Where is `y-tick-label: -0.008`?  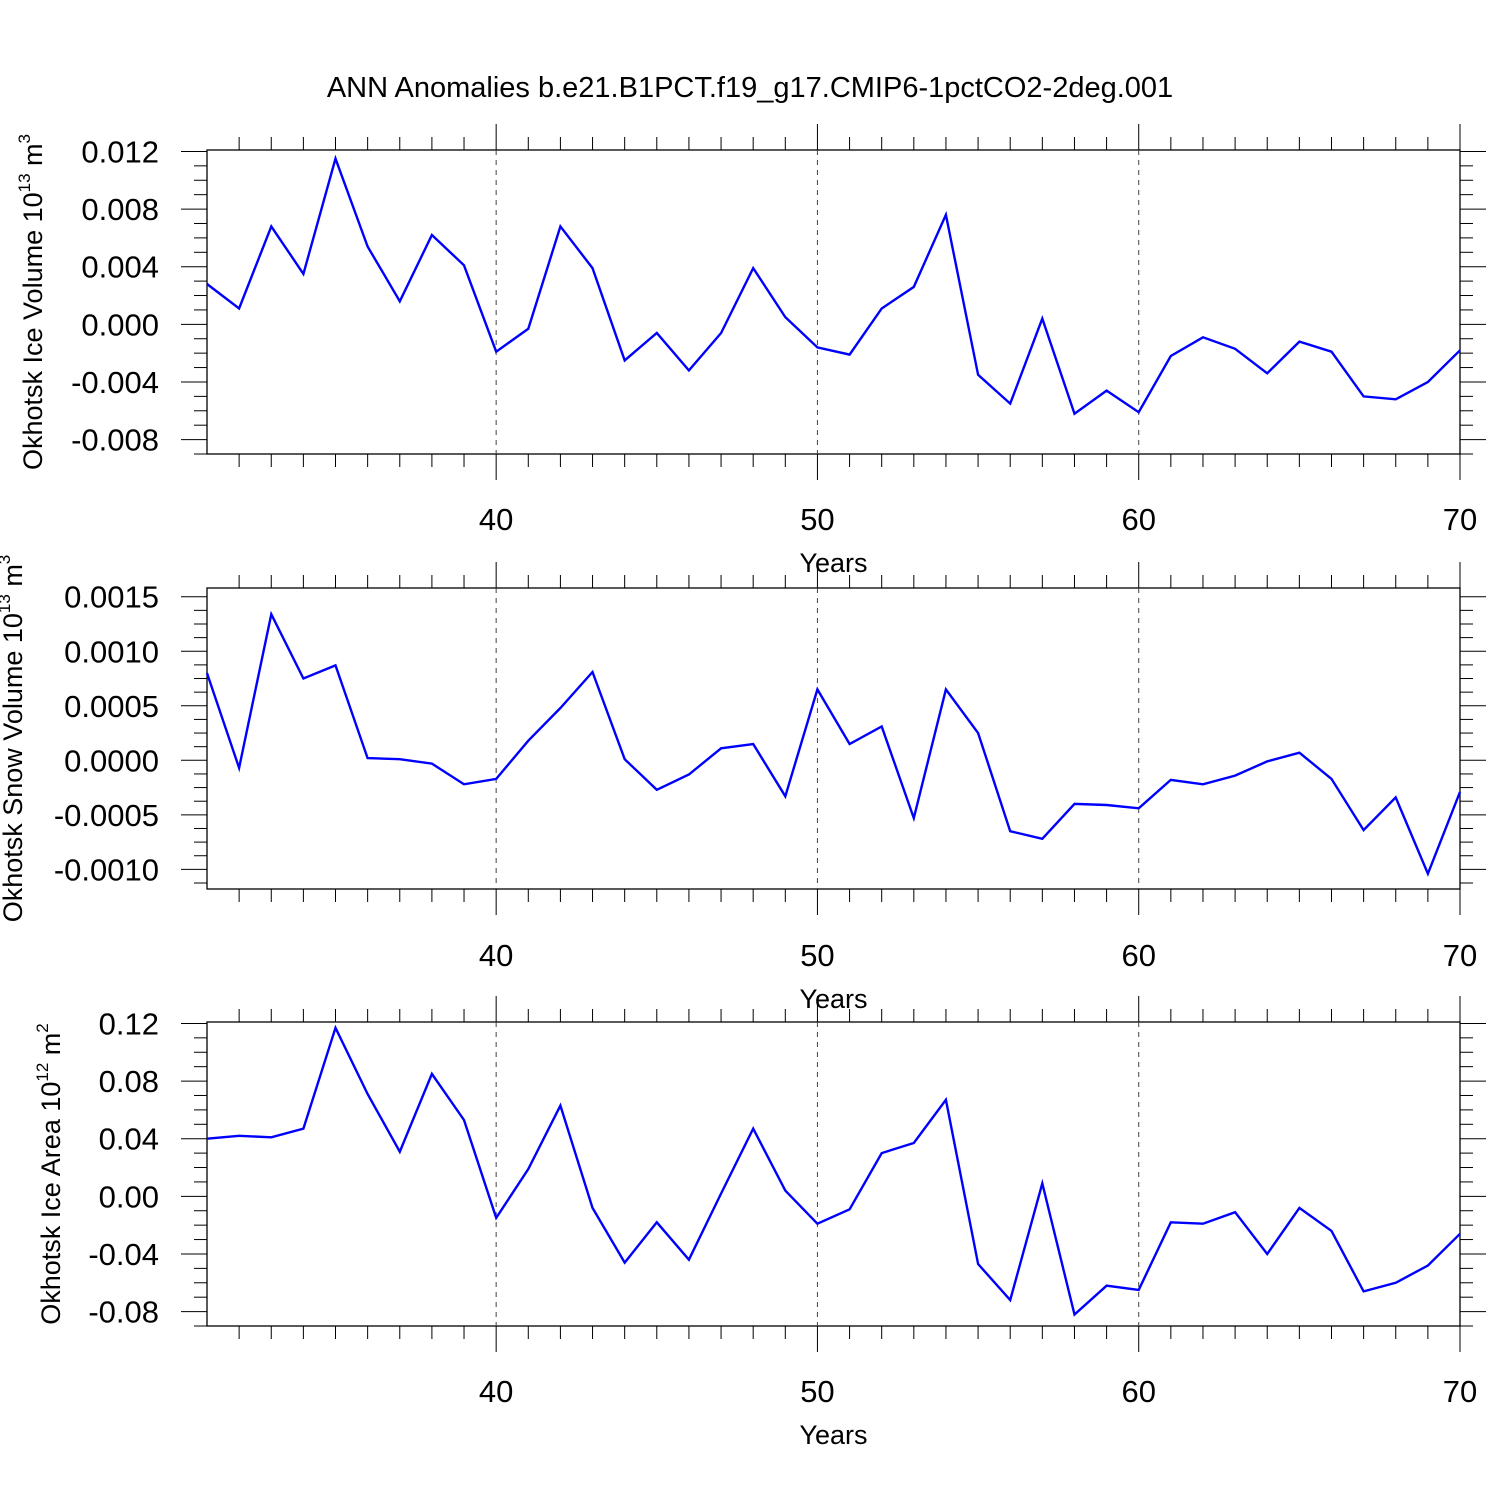
y-tick-label: -0.008 is located at coordinates (115, 440).